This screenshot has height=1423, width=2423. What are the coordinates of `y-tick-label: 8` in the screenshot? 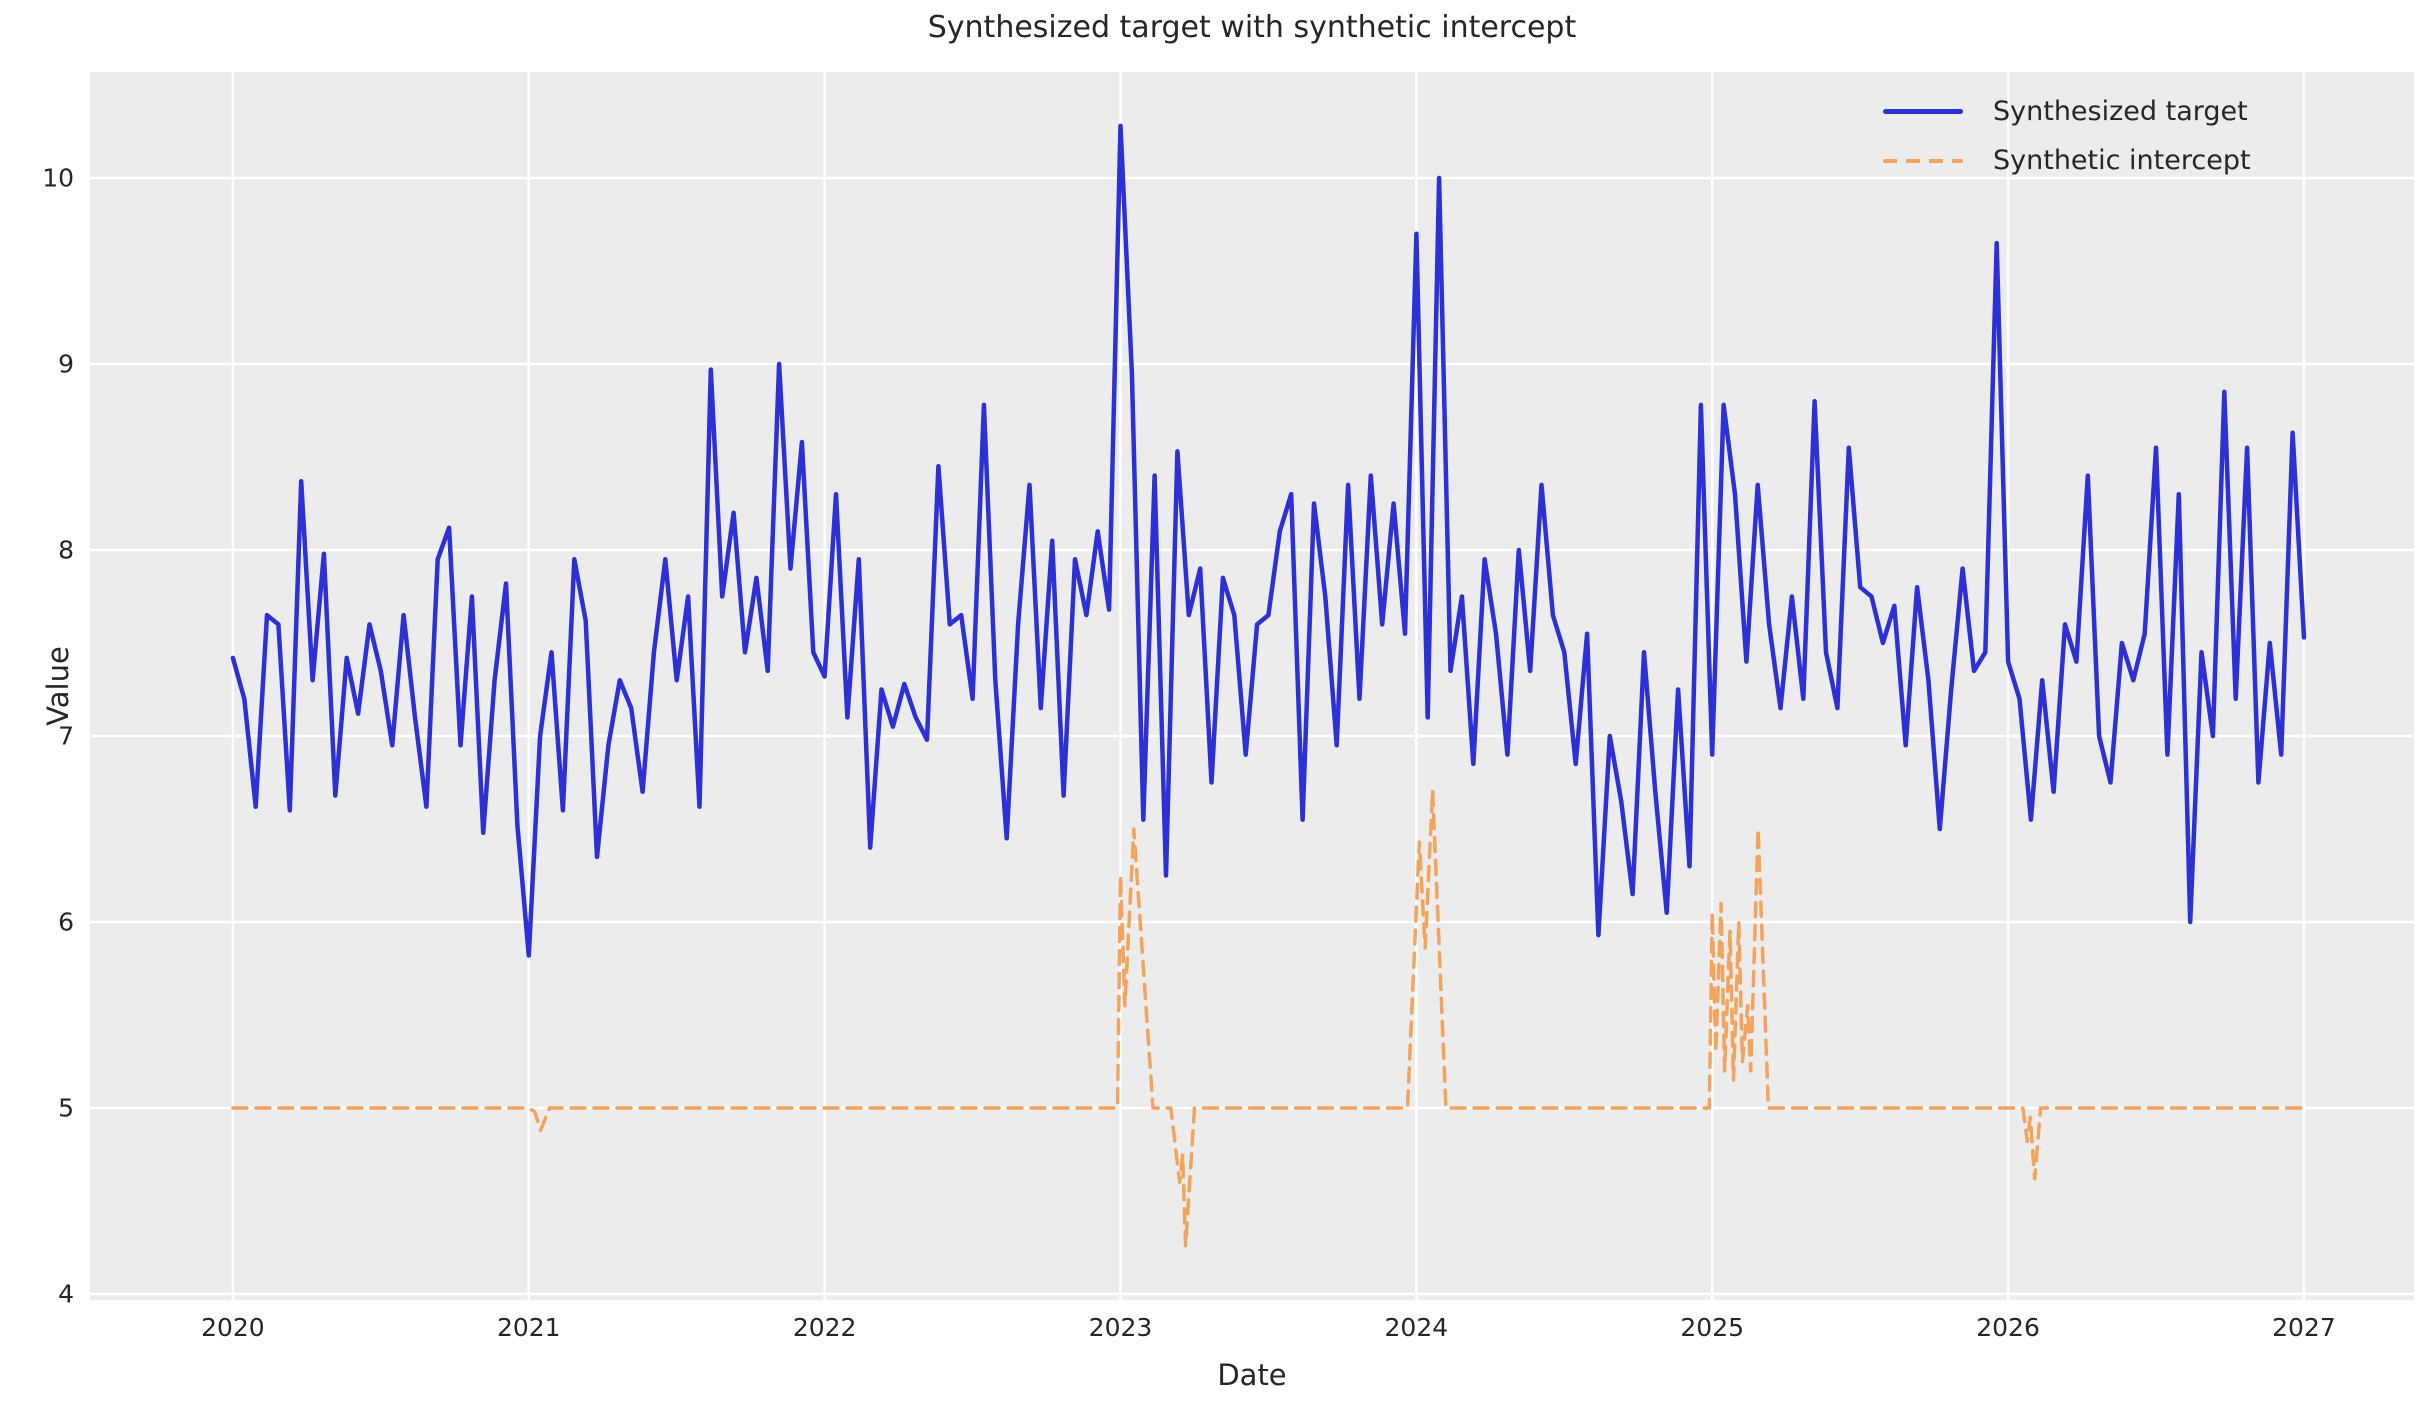 It's located at (66, 550).